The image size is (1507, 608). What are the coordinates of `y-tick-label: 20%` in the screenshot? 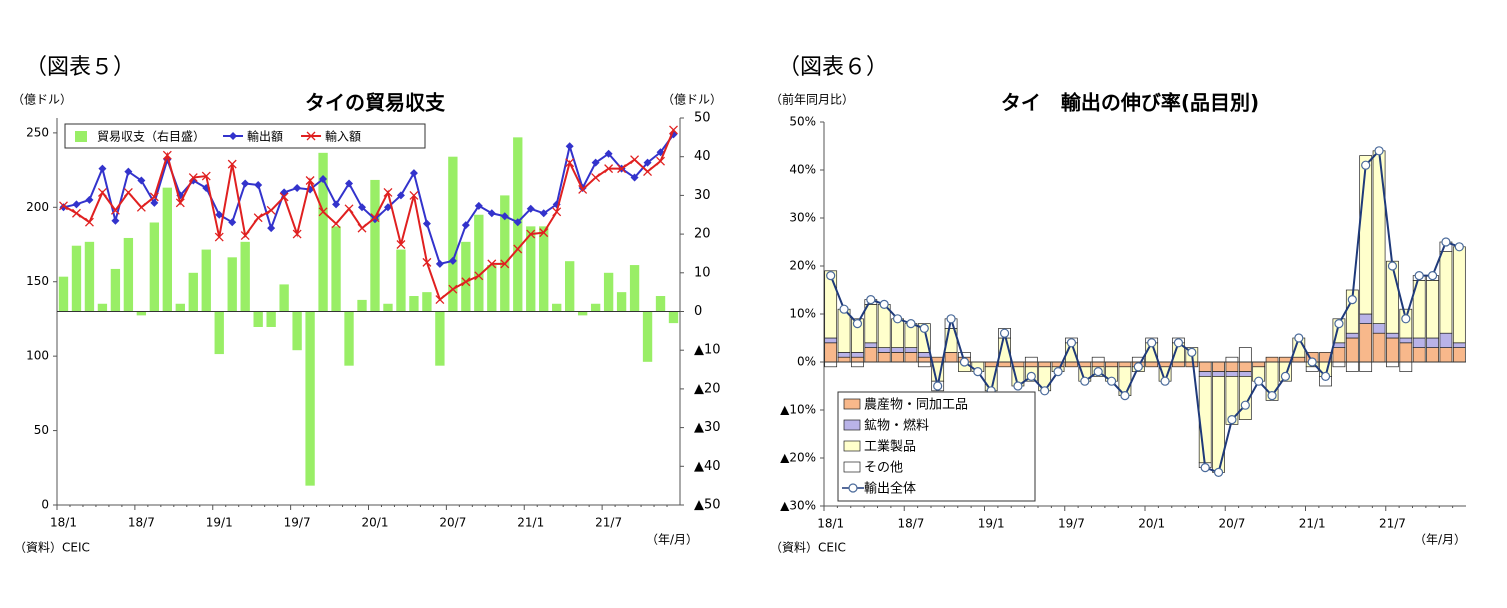 It's located at (802, 266).